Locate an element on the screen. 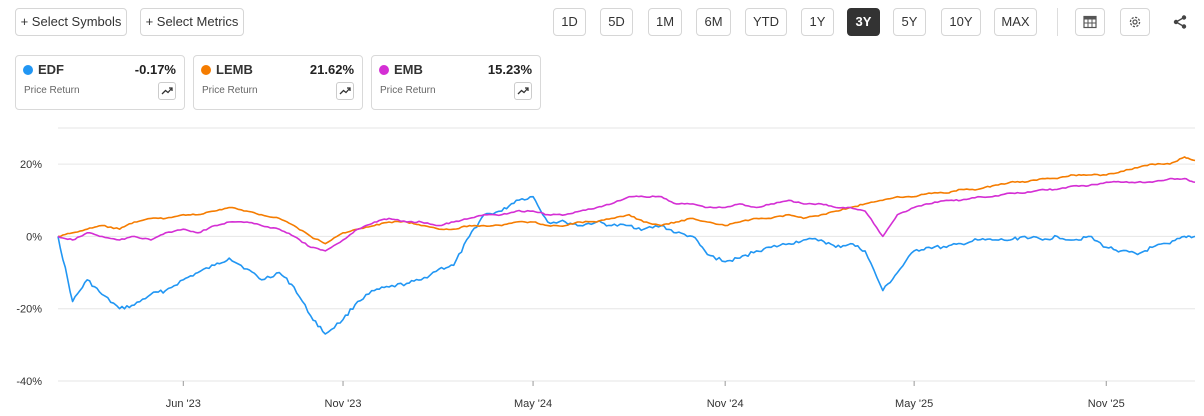  table-view-button is located at coordinates (1090, 22).